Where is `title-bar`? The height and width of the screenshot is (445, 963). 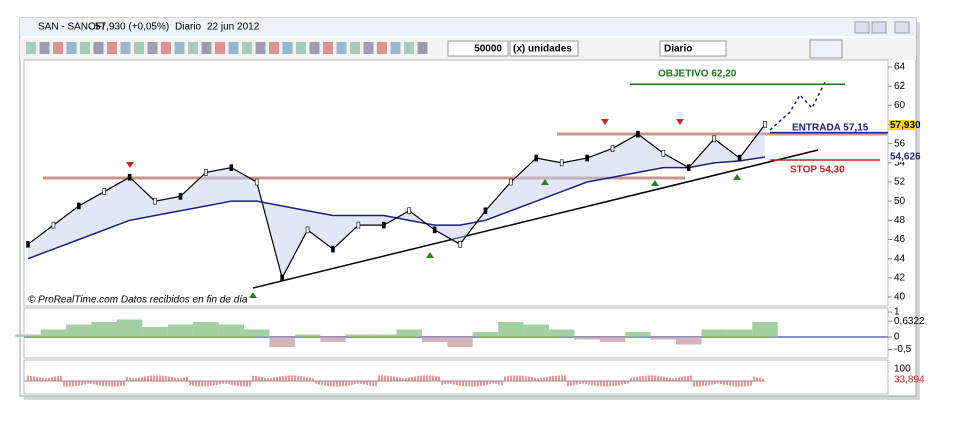 title-bar is located at coordinates (468, 27).